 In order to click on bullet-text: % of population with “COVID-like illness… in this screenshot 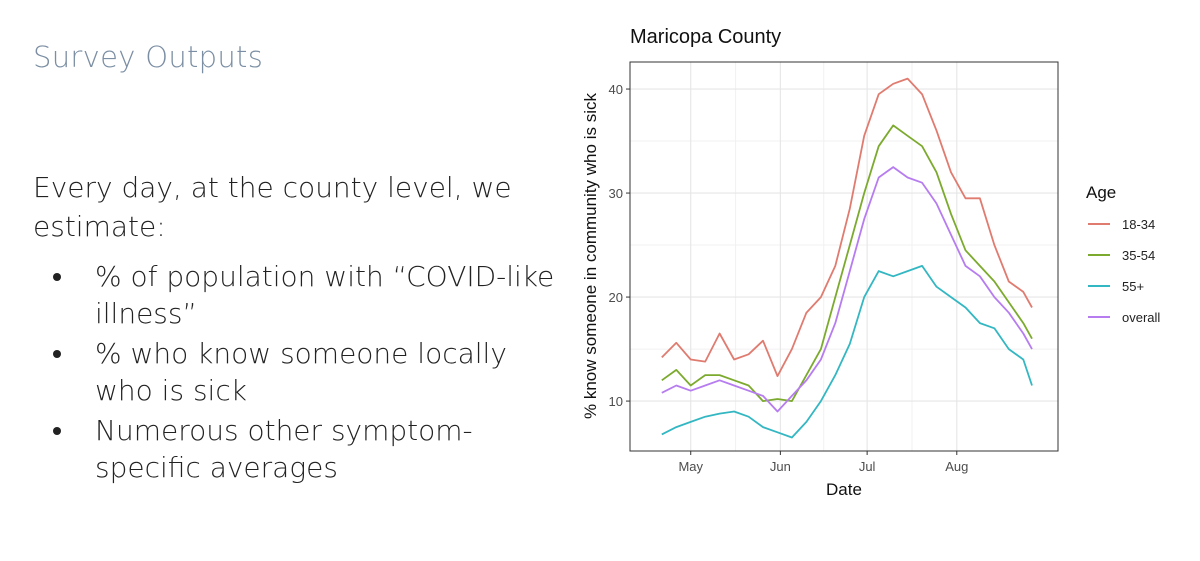, I will do `click(325, 295)`.